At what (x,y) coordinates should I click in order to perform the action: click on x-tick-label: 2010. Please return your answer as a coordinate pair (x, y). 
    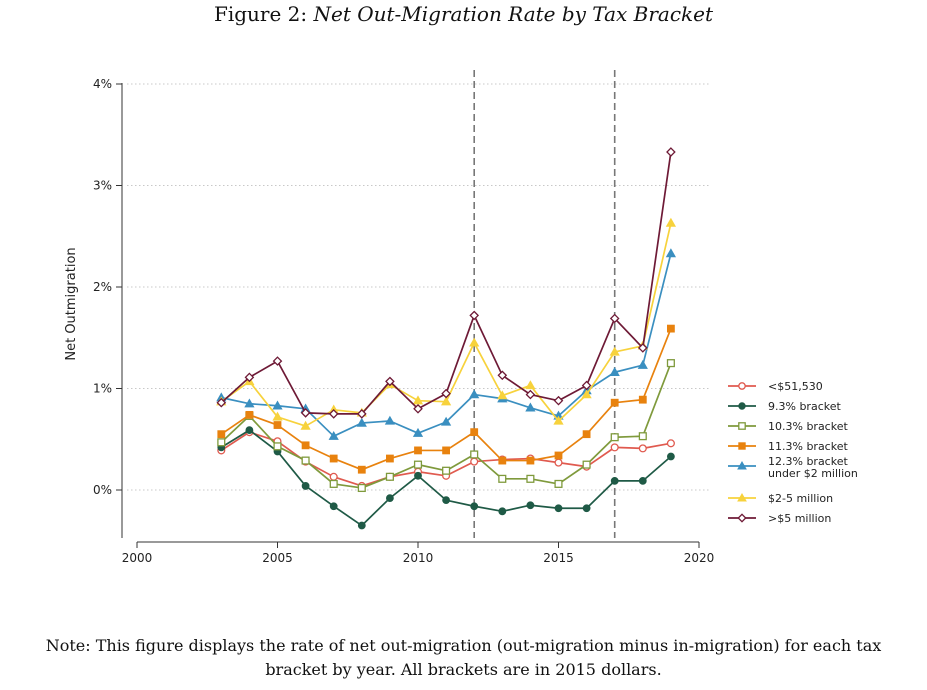
    Looking at the image, I should click on (418, 558).